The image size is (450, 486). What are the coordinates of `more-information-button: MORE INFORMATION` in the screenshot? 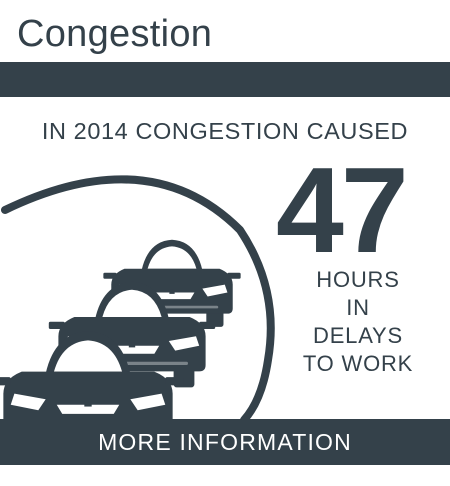 It's located at (225, 442).